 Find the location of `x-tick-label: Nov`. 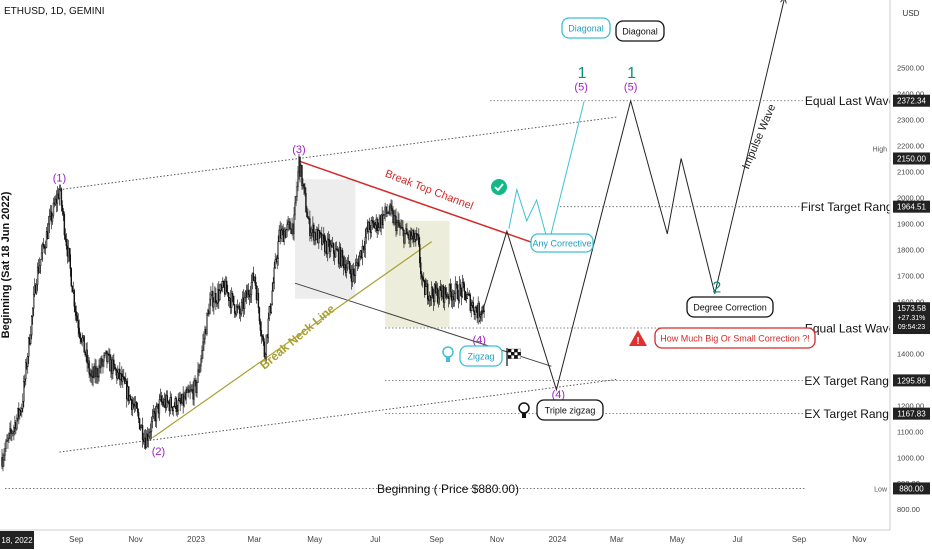

x-tick-label: Nov is located at coordinates (136, 539).